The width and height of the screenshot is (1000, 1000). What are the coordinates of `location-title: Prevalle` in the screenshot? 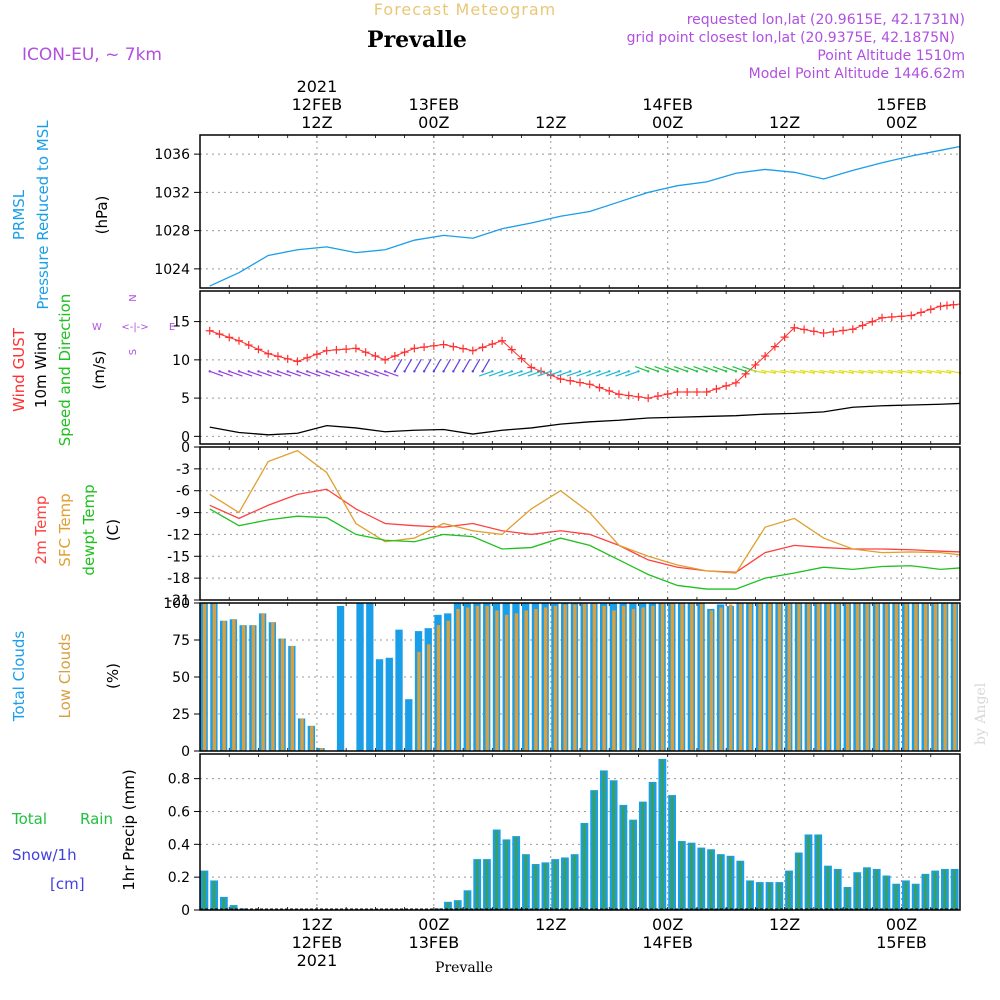 It's located at (417, 40).